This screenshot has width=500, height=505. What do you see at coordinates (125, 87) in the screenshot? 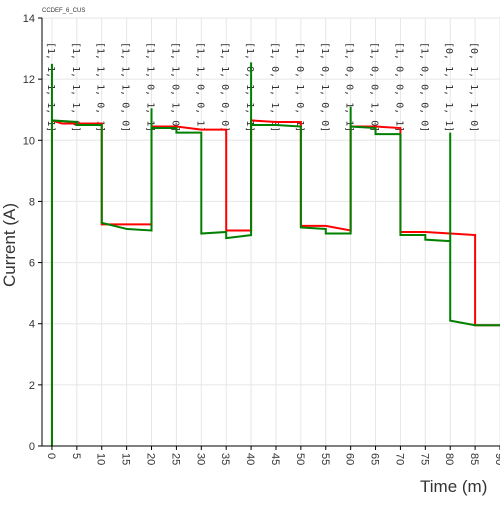
I see `annotation-label: [1, 1, 1, 0, 0]` at bounding box center [125, 87].